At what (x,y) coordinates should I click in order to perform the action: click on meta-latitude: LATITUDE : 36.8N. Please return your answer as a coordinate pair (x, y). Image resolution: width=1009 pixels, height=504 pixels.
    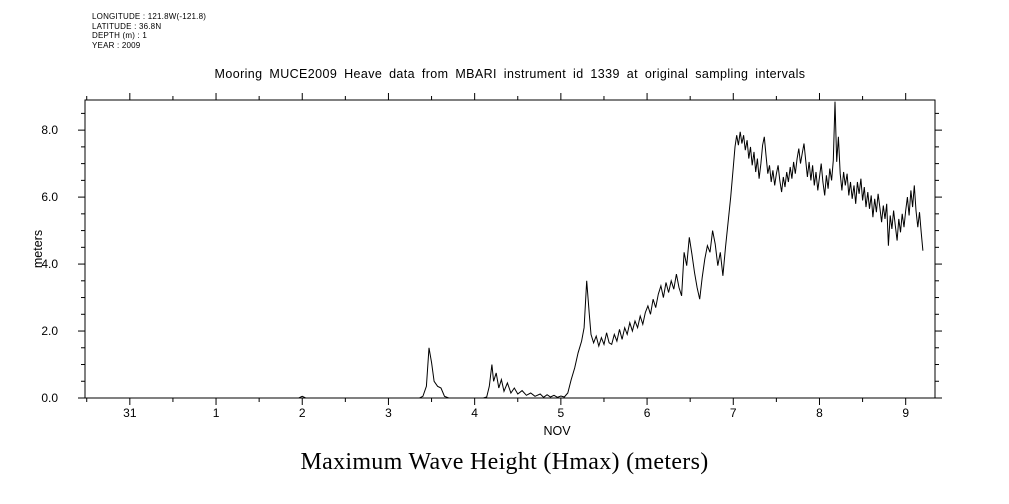
    Looking at the image, I should click on (127, 26).